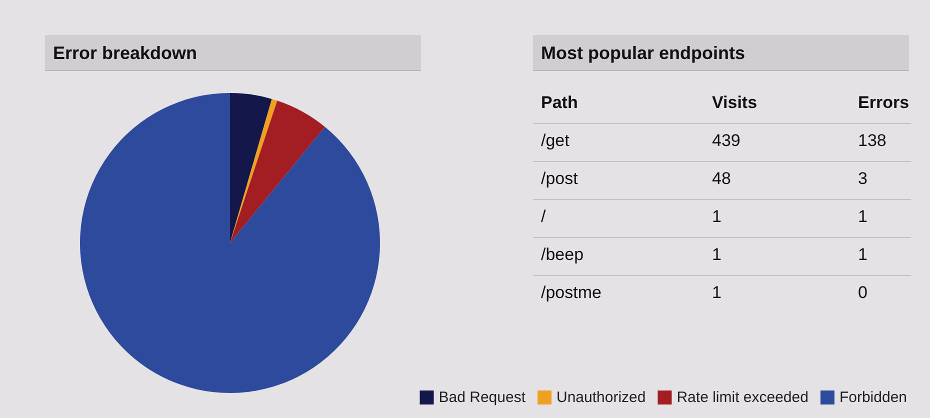  What do you see at coordinates (571, 293) in the screenshot?
I see `category-label: /postme` at bounding box center [571, 293].